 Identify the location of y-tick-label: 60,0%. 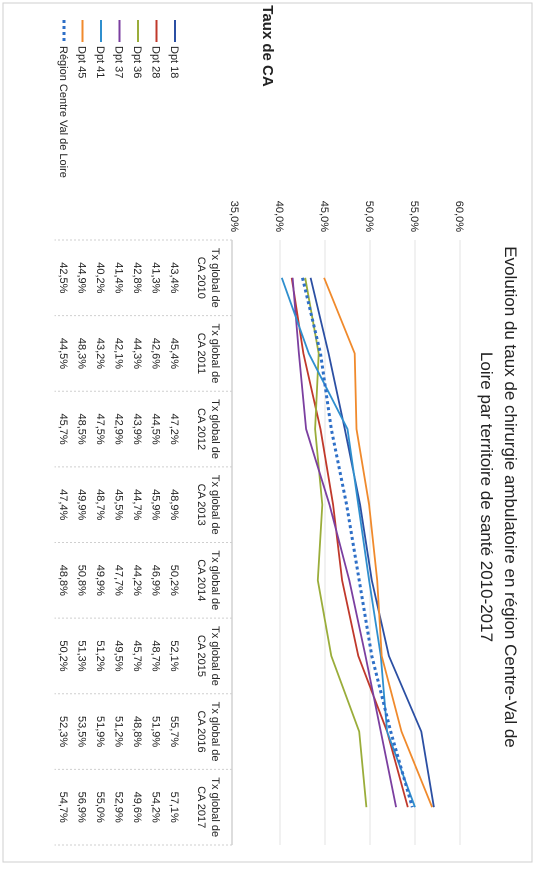
(459, 216).